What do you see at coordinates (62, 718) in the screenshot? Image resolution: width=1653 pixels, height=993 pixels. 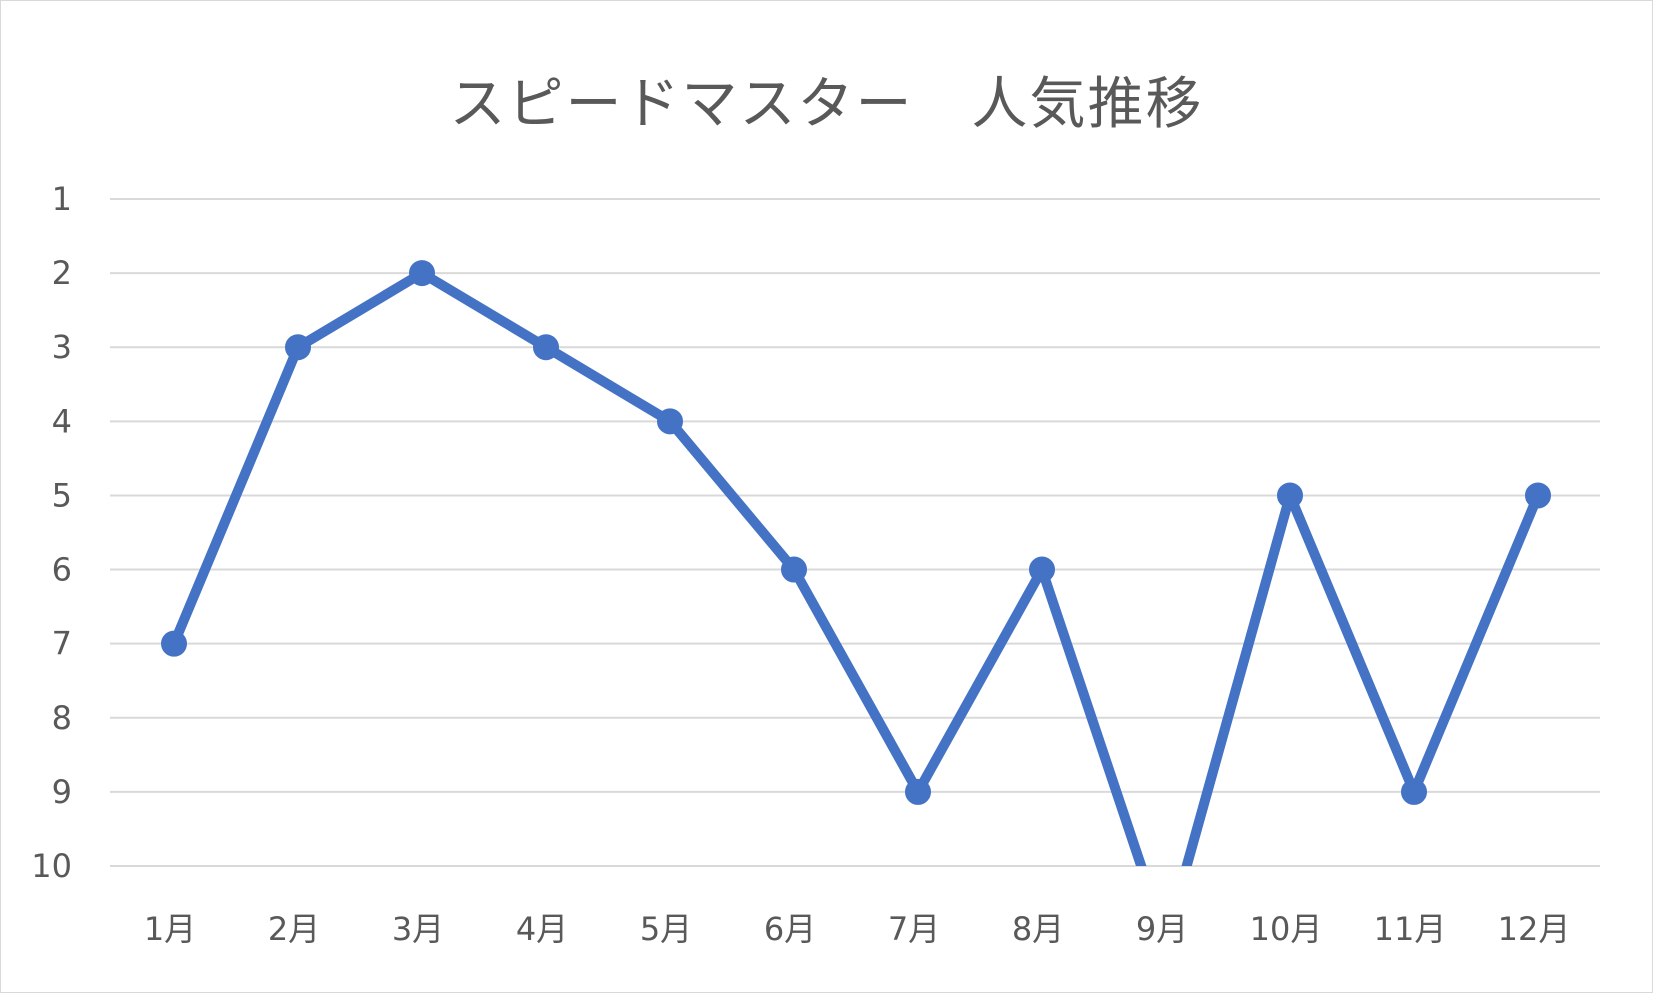 I see `y-tick-label: 8` at bounding box center [62, 718].